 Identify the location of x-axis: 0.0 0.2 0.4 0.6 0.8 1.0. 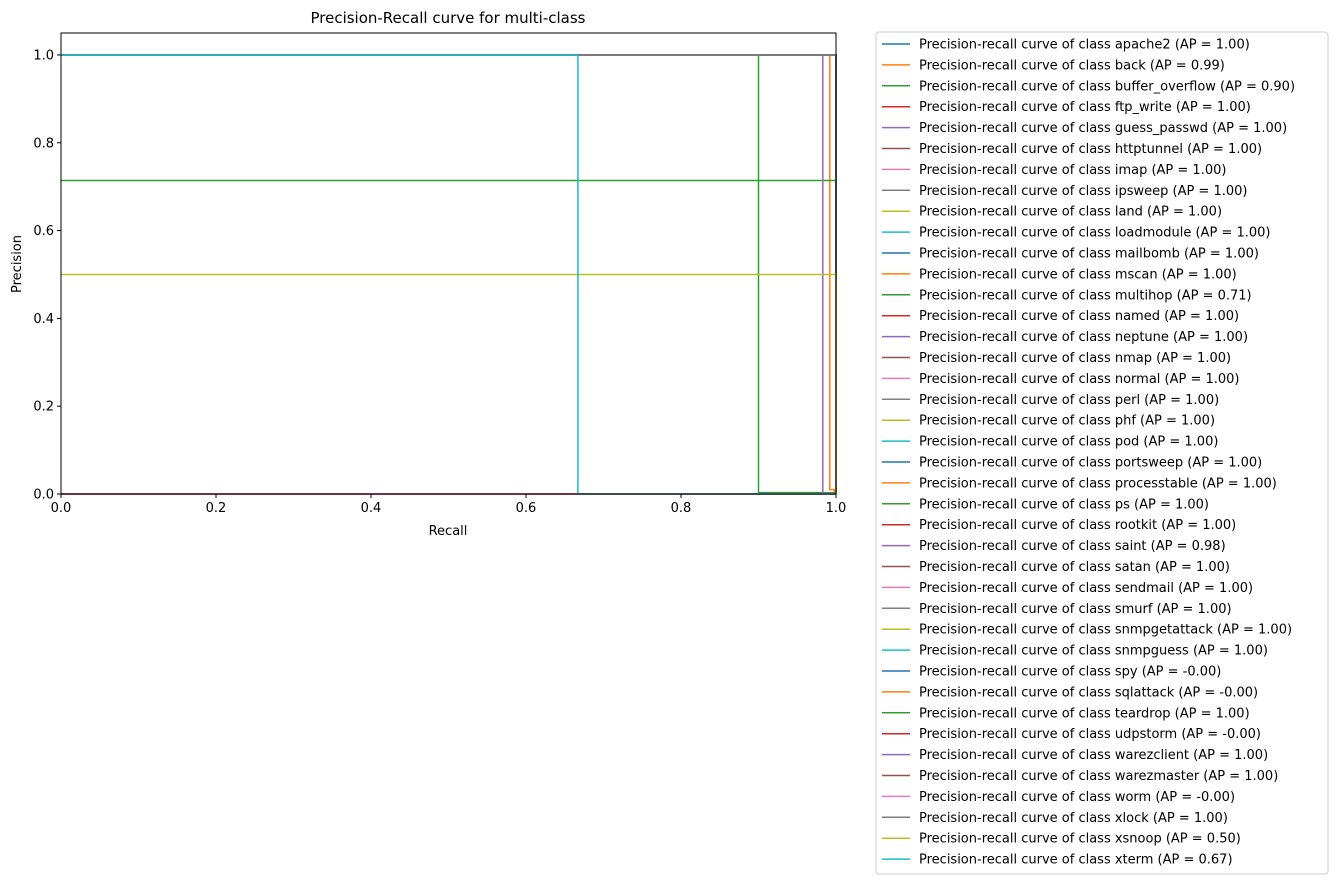
(449, 505).